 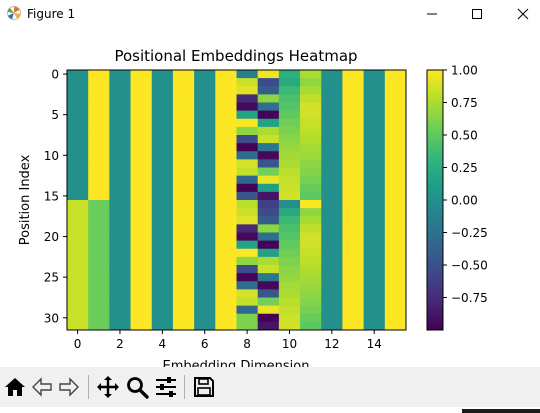 What do you see at coordinates (477, 14) in the screenshot?
I see `maximize-button` at bounding box center [477, 14].